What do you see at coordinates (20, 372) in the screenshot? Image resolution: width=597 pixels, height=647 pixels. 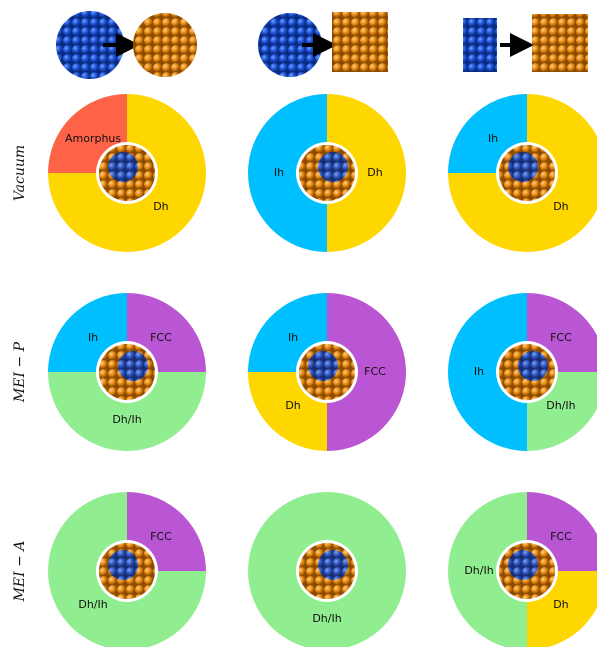 I see `row-label: MEI − P` at bounding box center [20, 372].